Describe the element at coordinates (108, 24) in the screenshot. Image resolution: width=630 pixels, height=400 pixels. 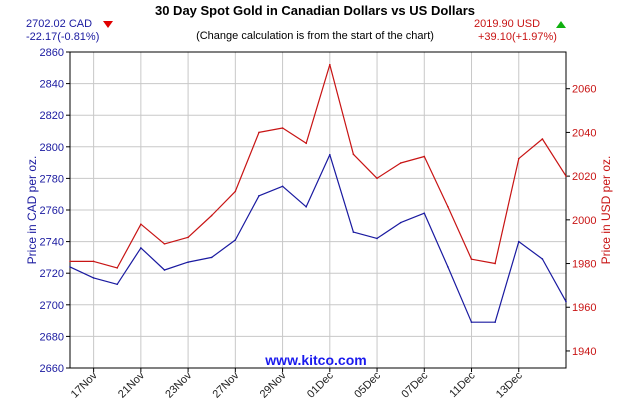
I see `triangle-down-icon` at that location.